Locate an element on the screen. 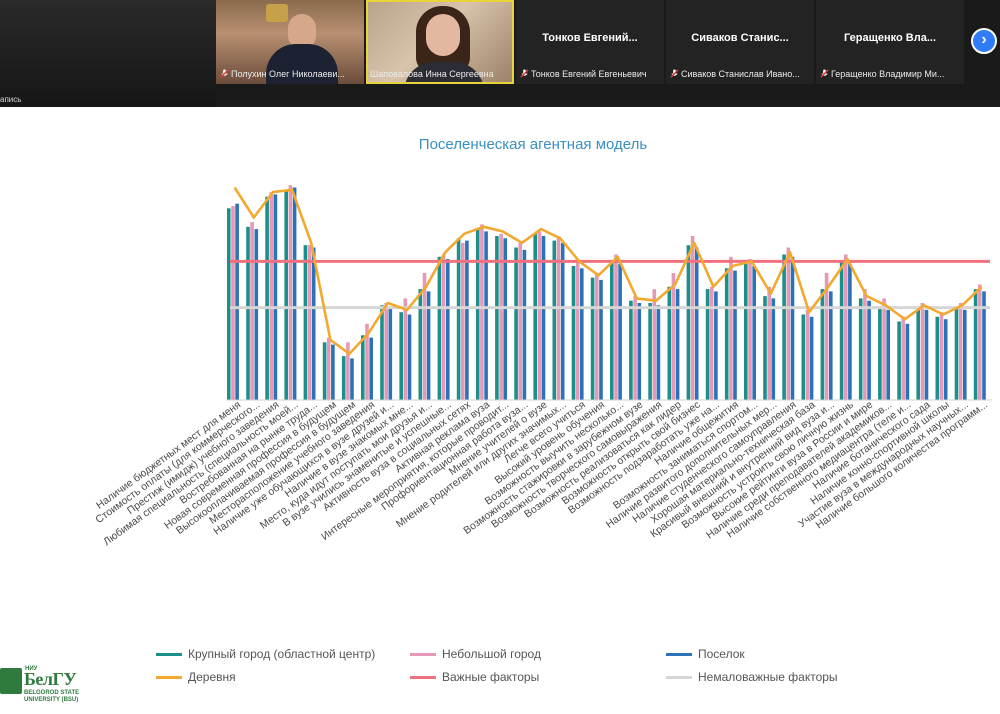  participant-tile-2-active-speaker is located at coordinates (440, 42).